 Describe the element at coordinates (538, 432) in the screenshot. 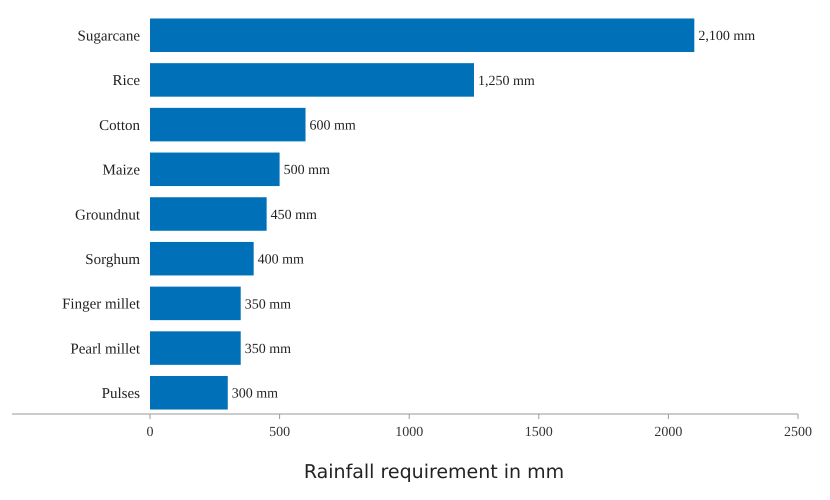

I see `x-tick-label: 1500` at that location.